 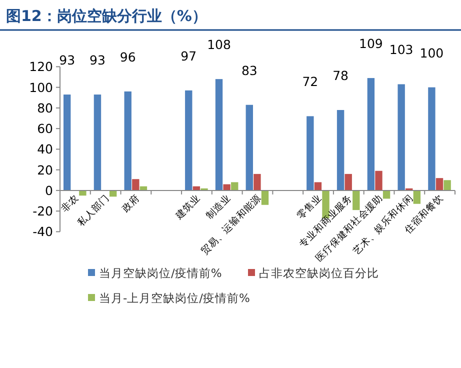 What do you see at coordinates (49, 190) in the screenshot?
I see `y-tick-label: 0` at bounding box center [49, 190].